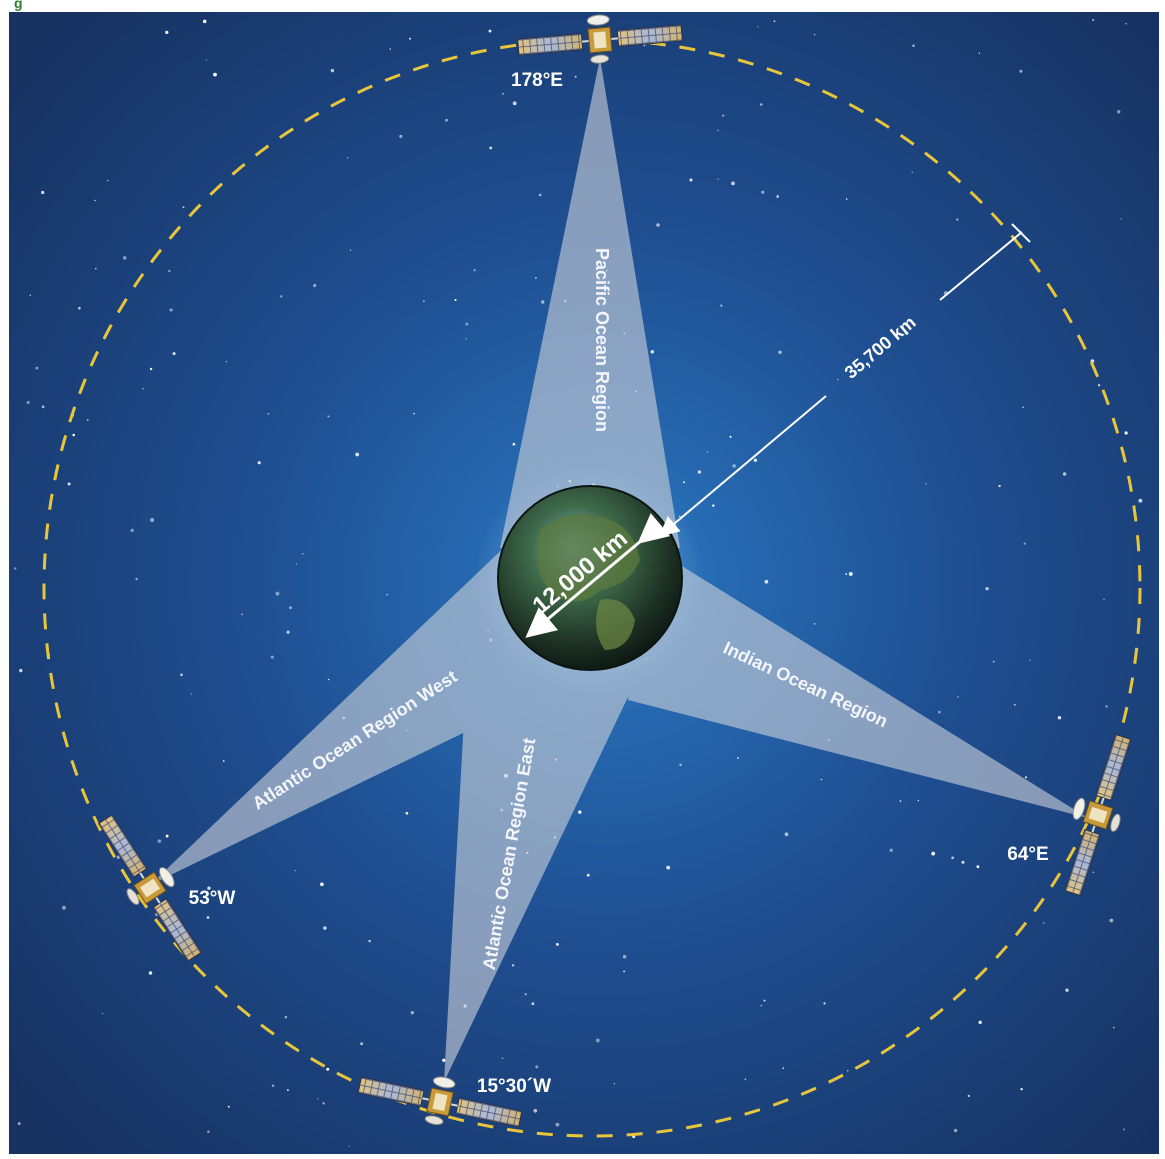  I want to click on satellite-indian-label: 64°E, so click(1027, 854).